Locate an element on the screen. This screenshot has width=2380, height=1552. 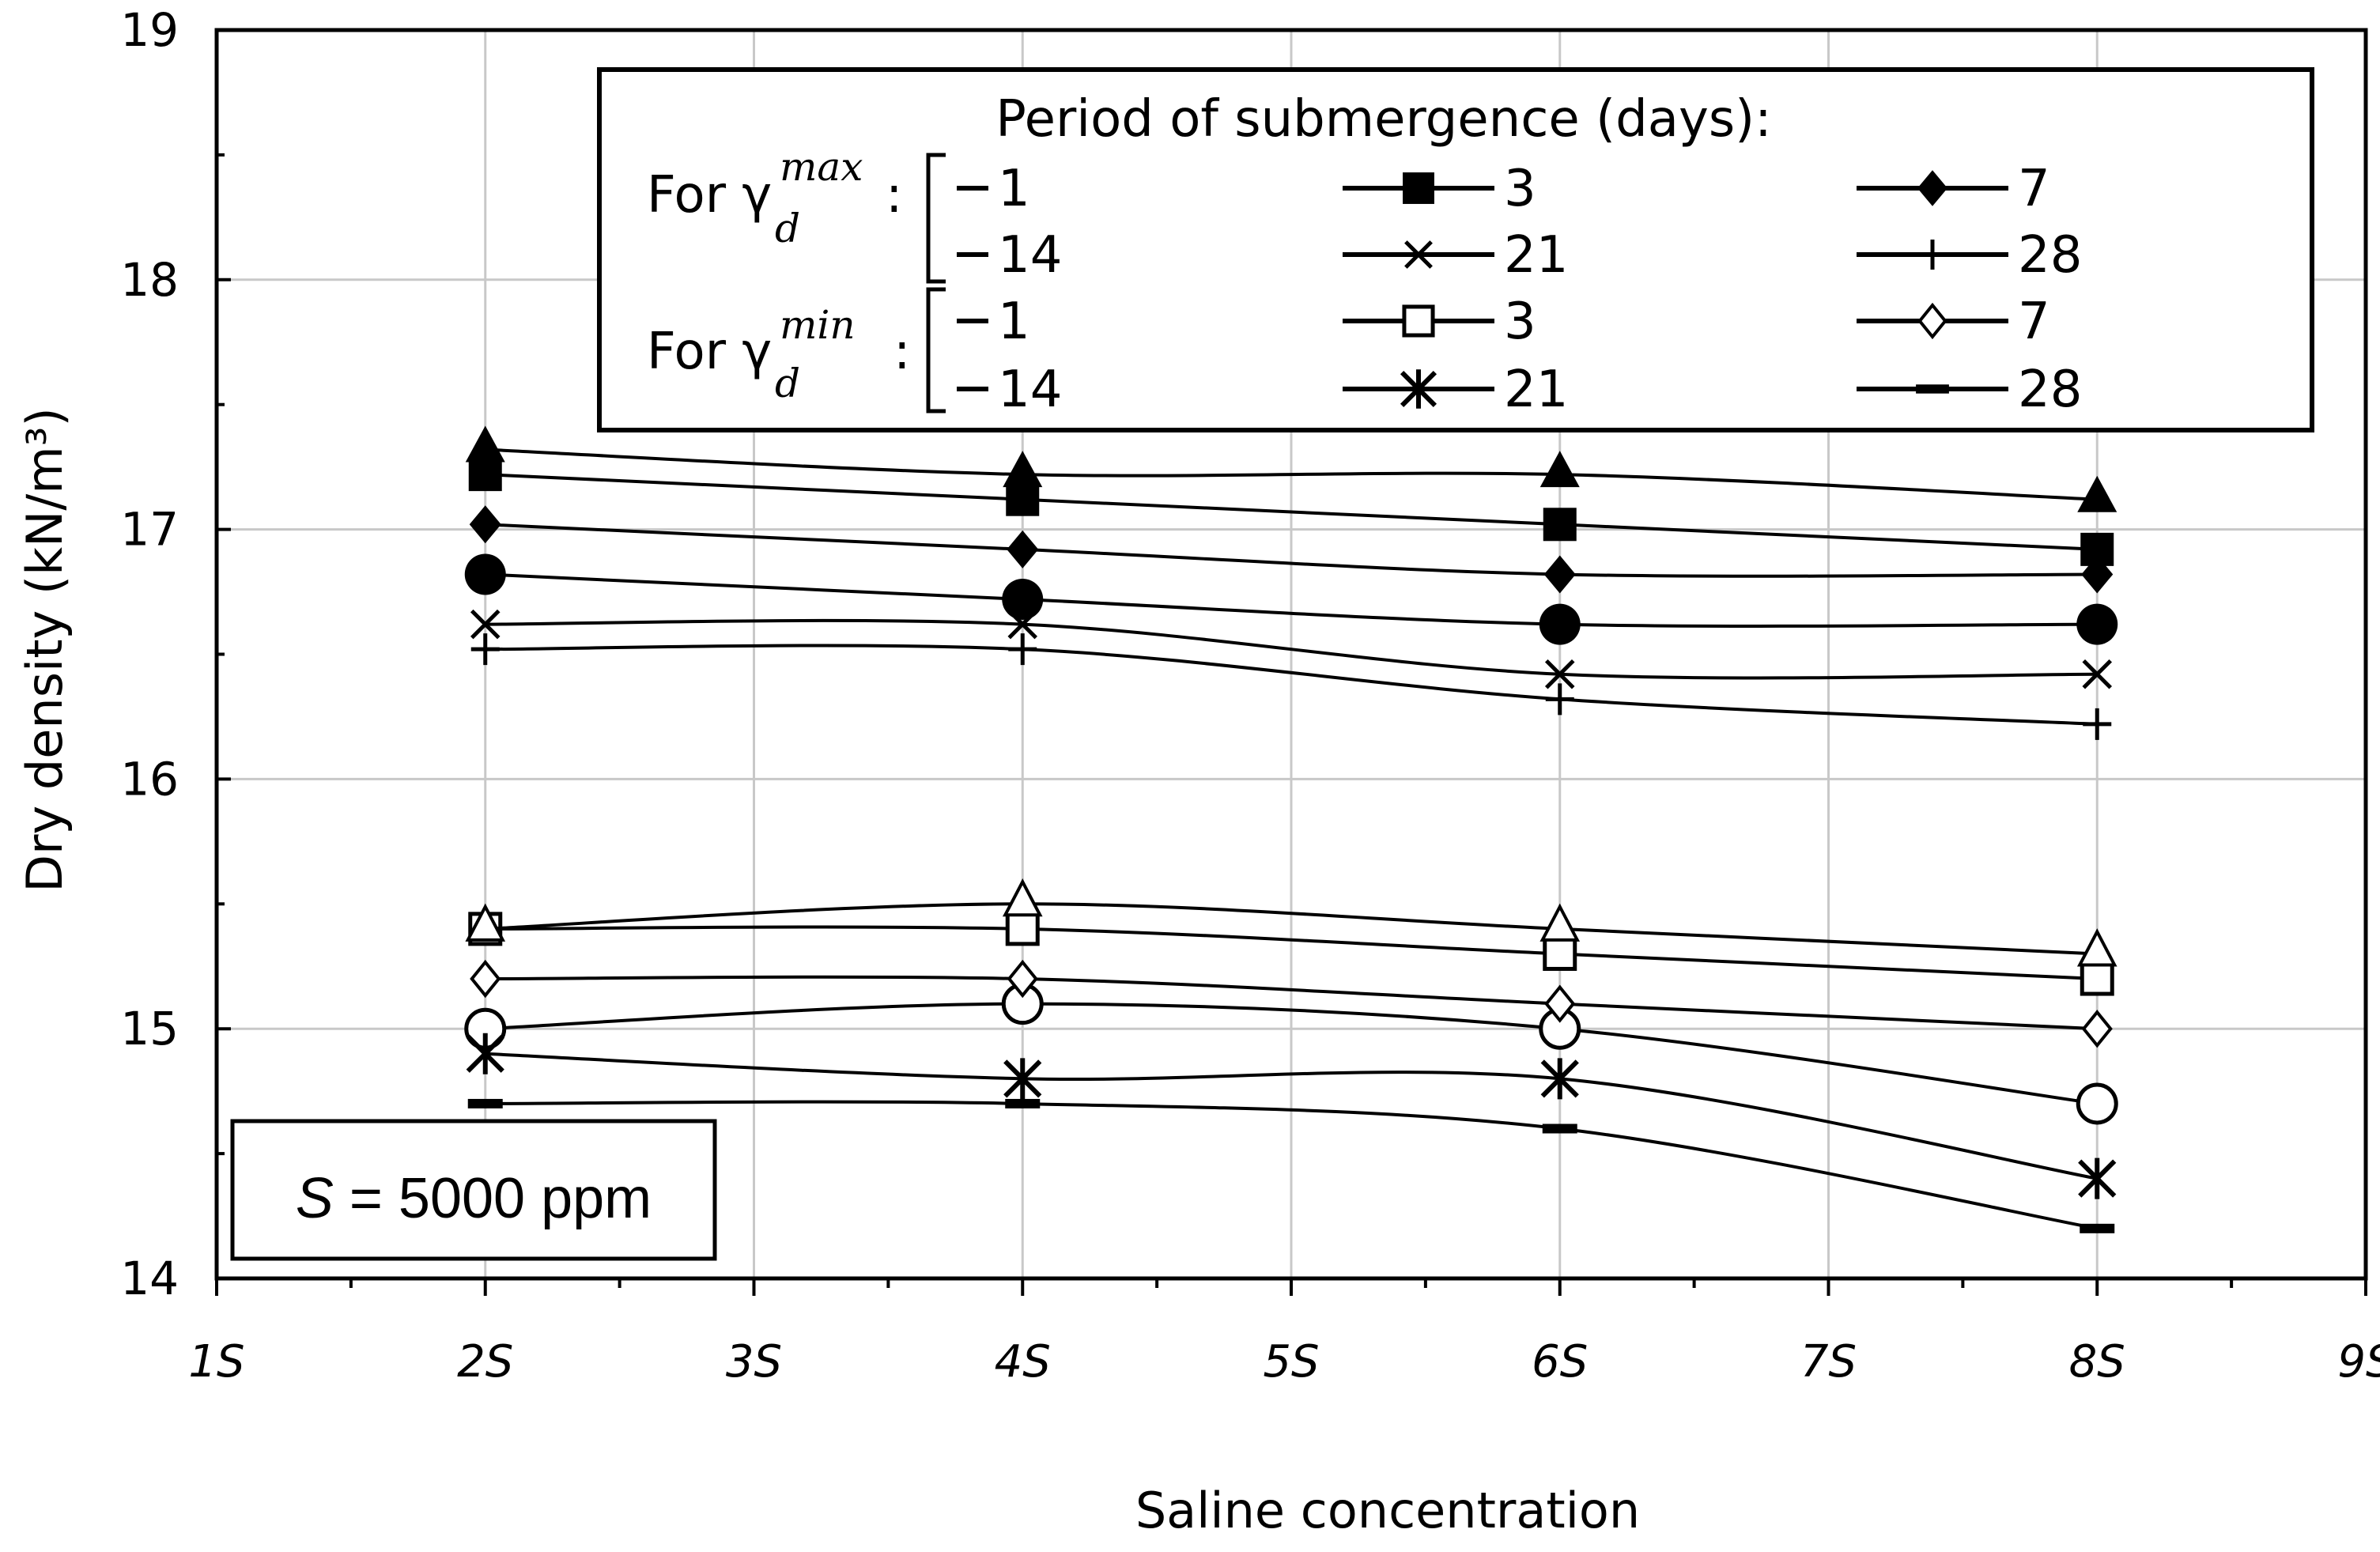
legend-group-max-prefix: For γ is located at coordinates (709, 195).